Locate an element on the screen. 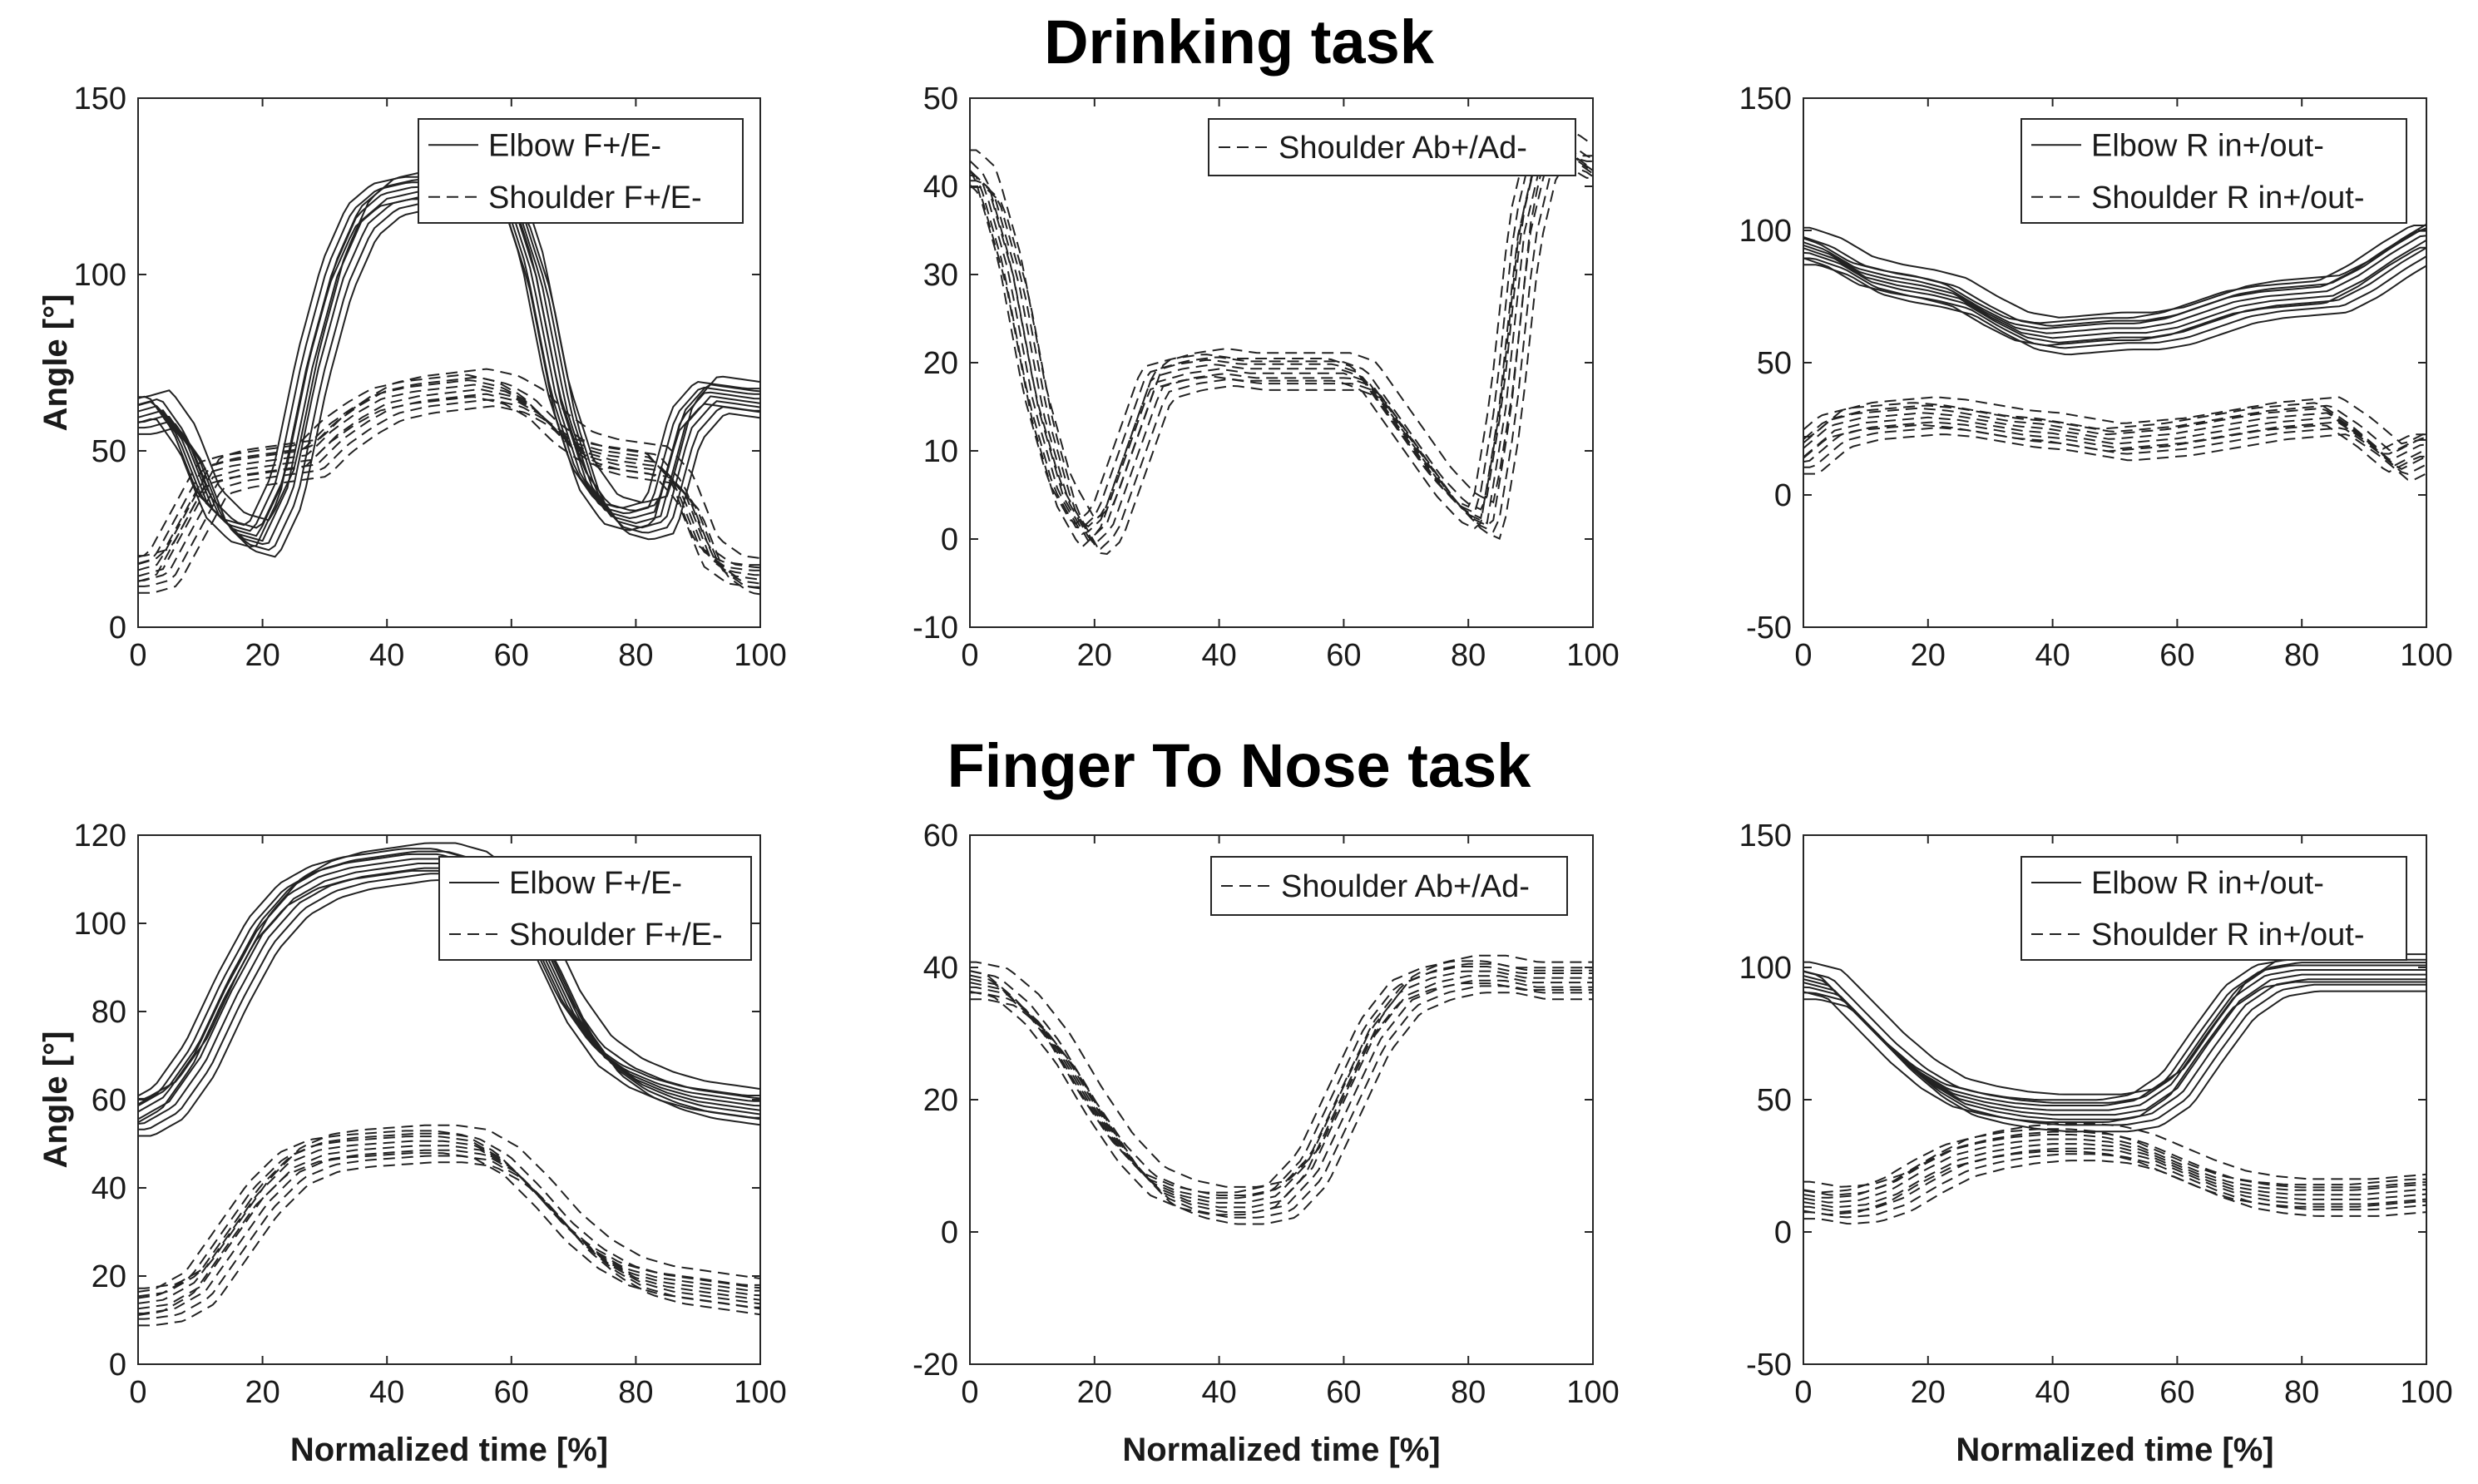 Image resolution: width=2478 pixels, height=1484 pixels. series-line-shoulder-r-in-out--trial-4 is located at coordinates (2115, 1176).